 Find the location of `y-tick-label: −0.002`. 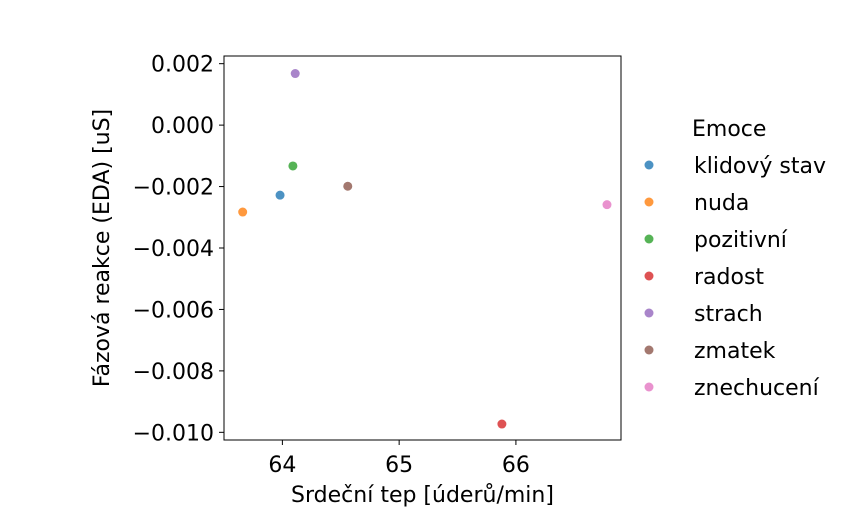

y-tick-label: −0.002 is located at coordinates (173, 188).